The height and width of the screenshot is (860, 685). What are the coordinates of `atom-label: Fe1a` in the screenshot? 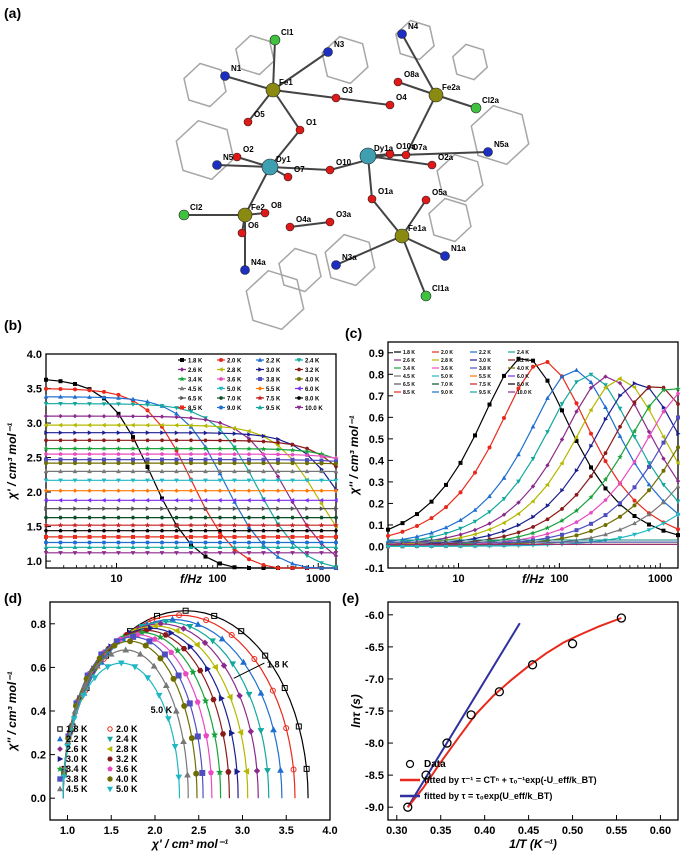 It's located at (417, 228).